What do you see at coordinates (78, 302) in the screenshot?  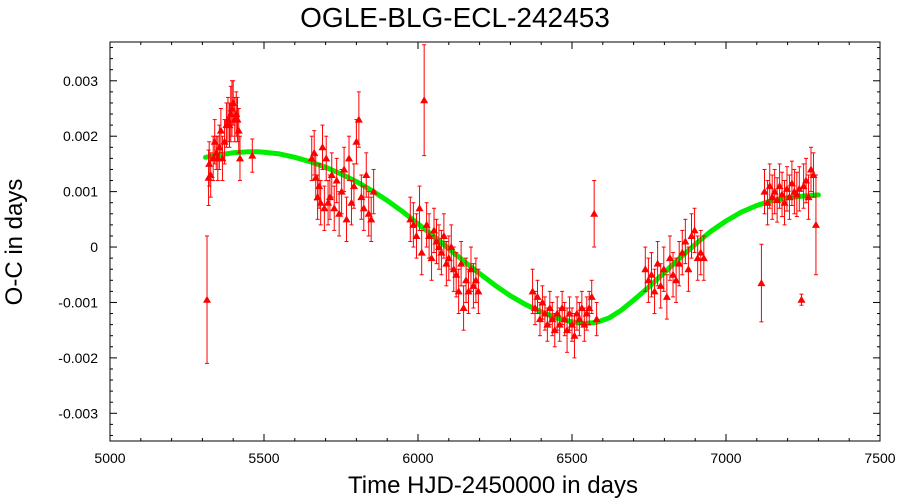 I see `y-tick-label: -0.001` at bounding box center [78, 302].